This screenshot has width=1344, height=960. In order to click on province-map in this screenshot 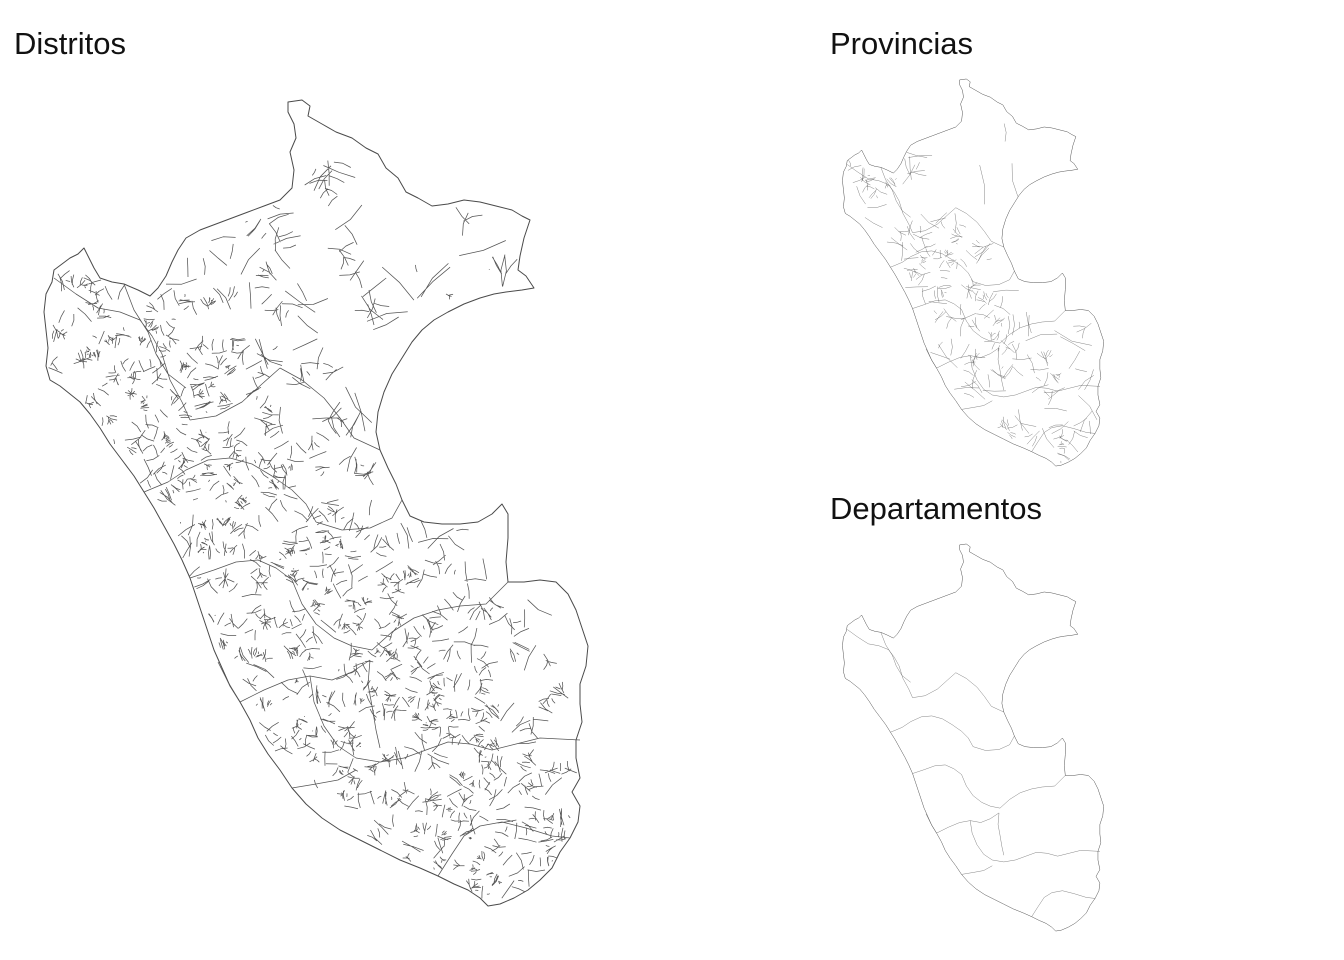, I will do `click(973, 272)`.